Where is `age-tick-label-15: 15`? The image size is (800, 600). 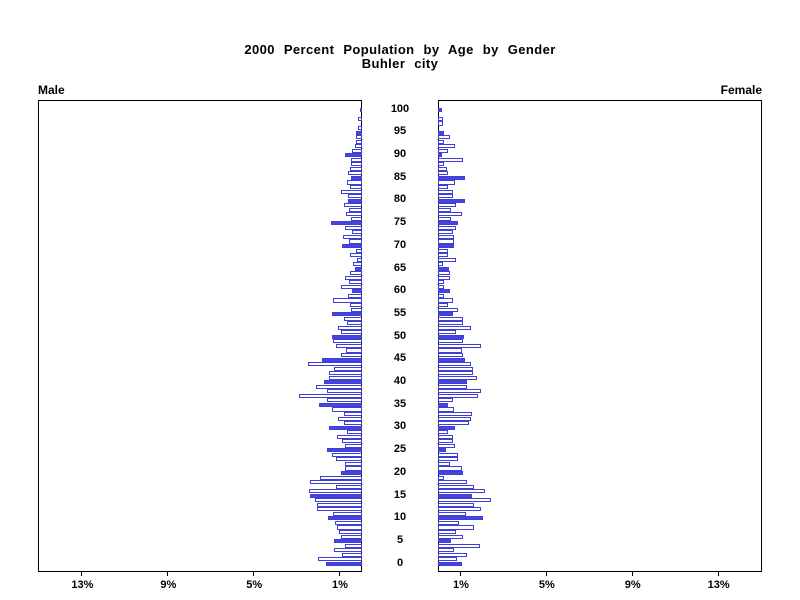
age-tick-label-15: 15 is located at coordinates (400, 494).